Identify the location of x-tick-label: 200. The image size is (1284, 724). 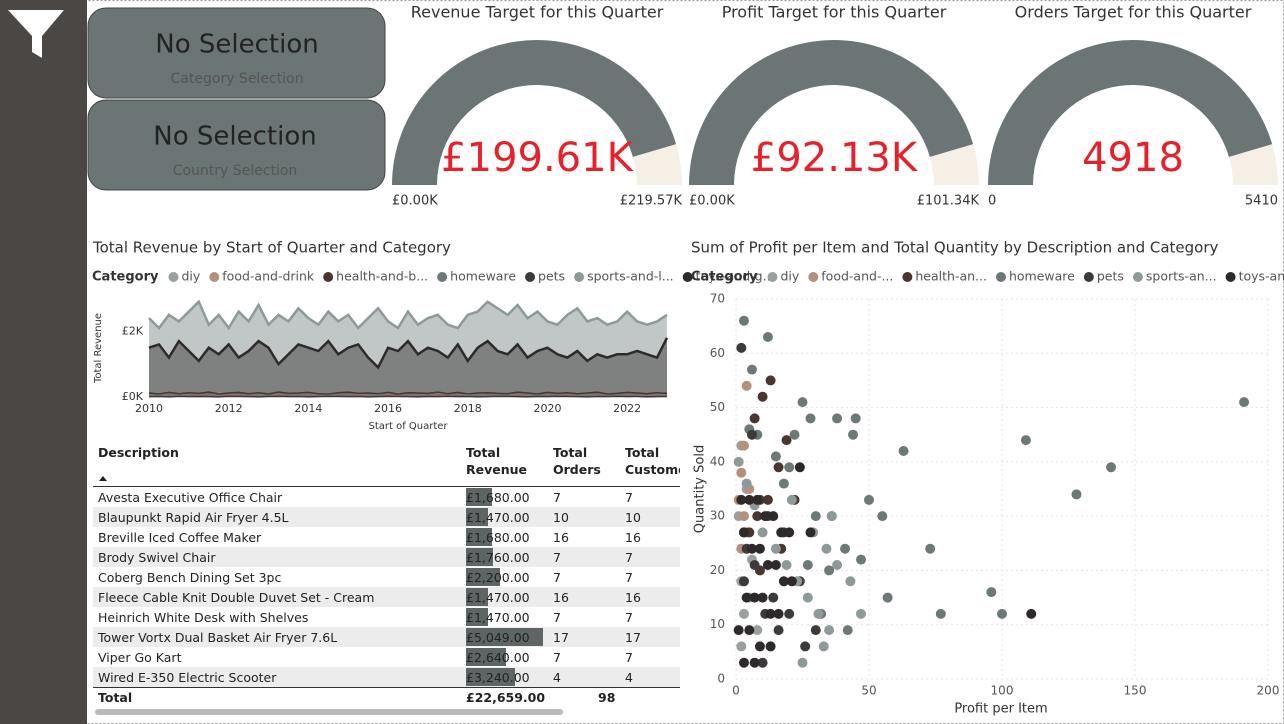
(1268, 691).